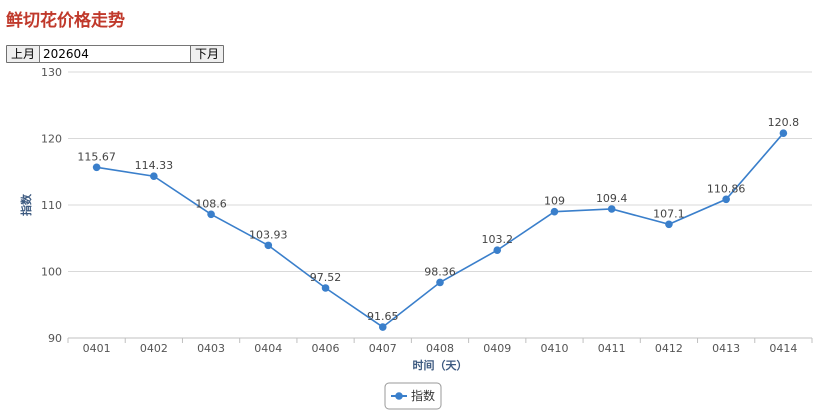  I want to click on y-axis: 90 100 110 120 130, so click(51, 205).